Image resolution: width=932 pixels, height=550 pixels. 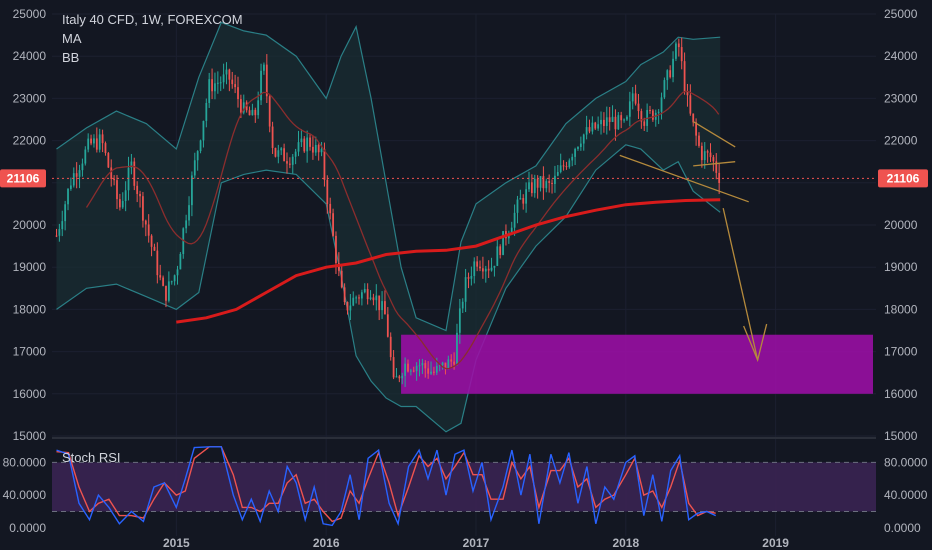 What do you see at coordinates (70, 57) in the screenshot?
I see `legend-bb: BB` at bounding box center [70, 57].